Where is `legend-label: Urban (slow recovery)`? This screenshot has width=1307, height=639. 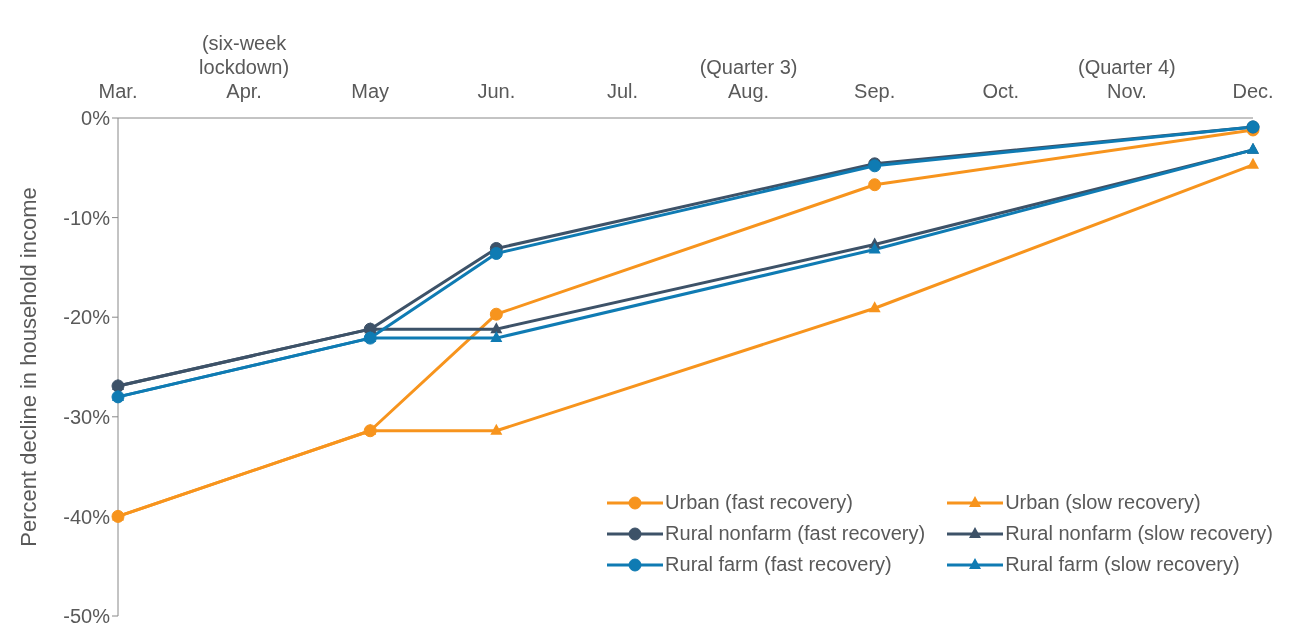 legend-label: Urban (slow recovery) is located at coordinates (1103, 502).